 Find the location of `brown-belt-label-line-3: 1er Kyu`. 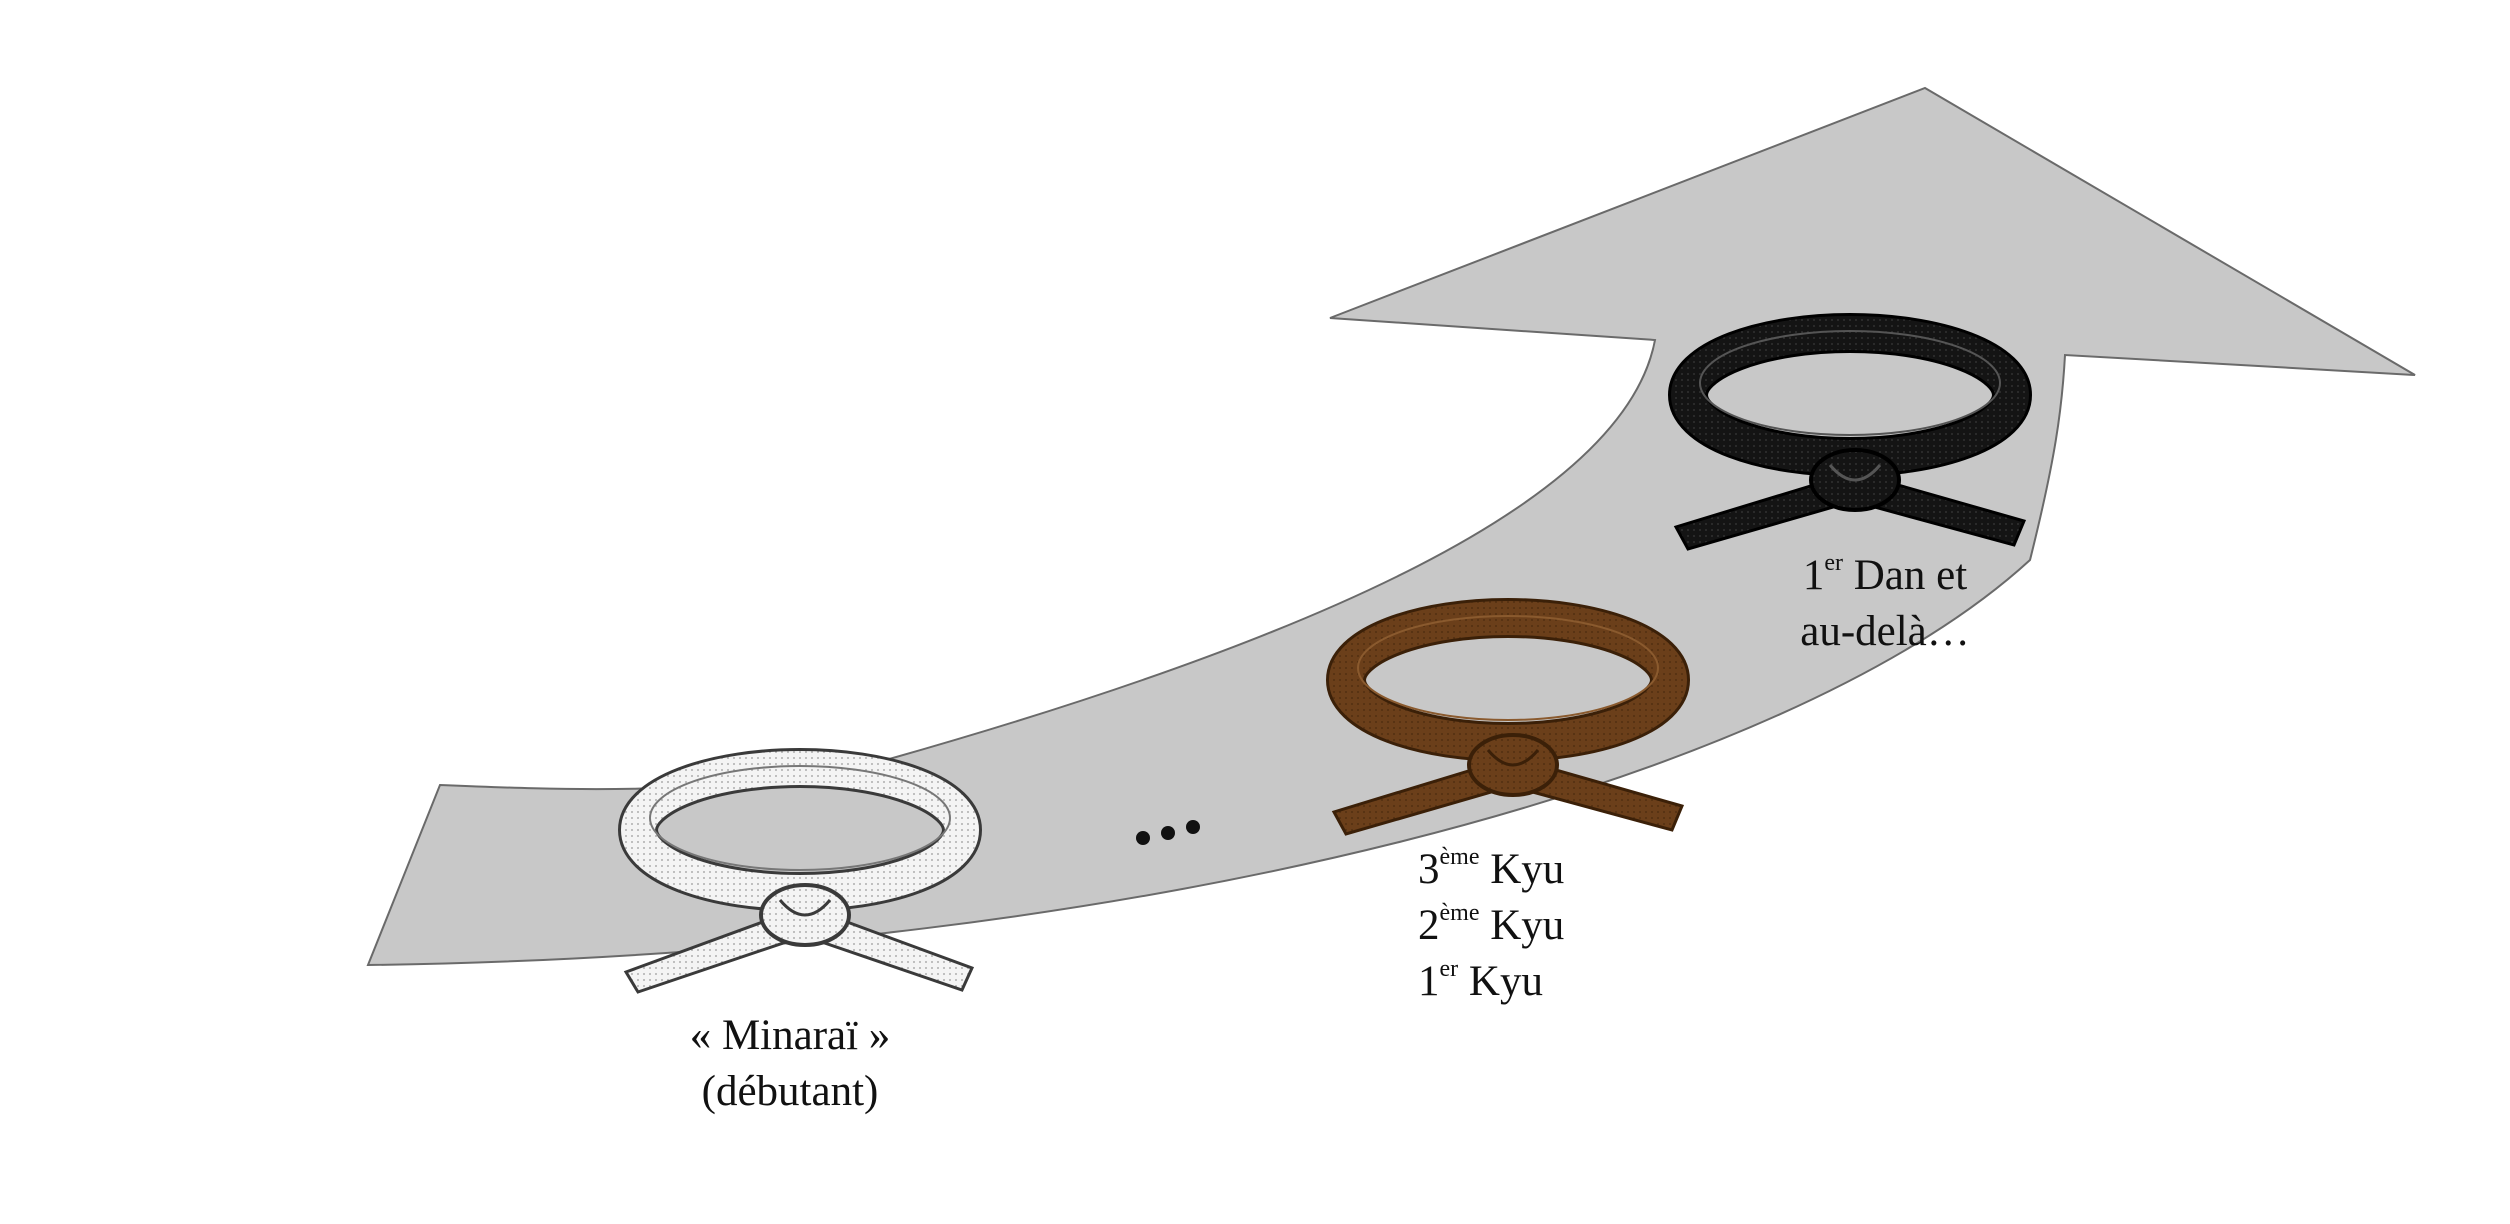

brown-belt-label-line-3: 1er Kyu is located at coordinates (1480, 980).